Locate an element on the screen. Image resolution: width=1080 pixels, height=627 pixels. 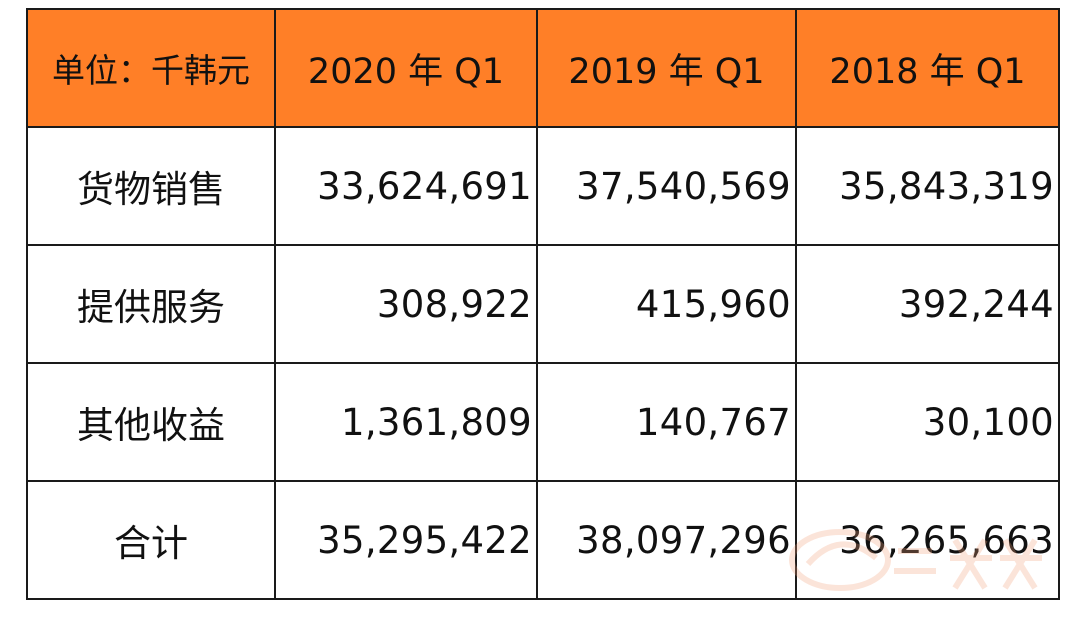
table-cell: 38,097,296 is located at coordinates (666, 540).